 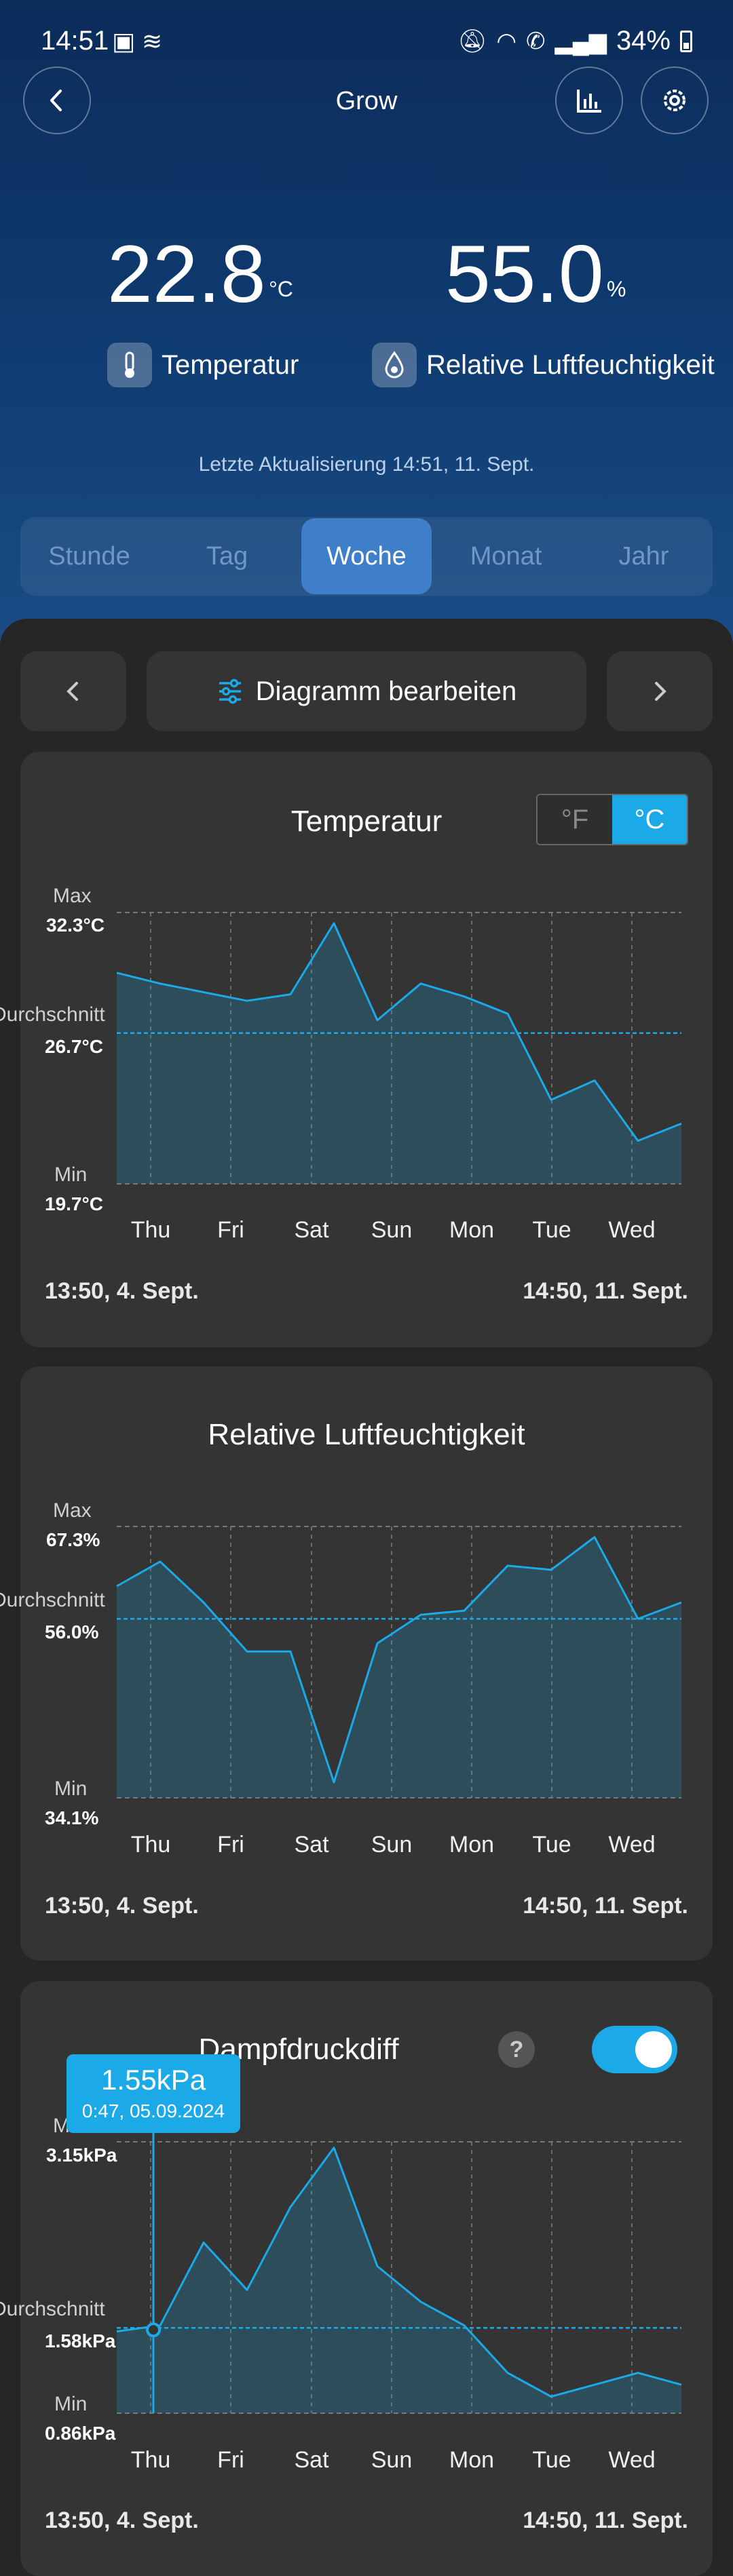 What do you see at coordinates (129, 365) in the screenshot?
I see `thermometer-icon` at bounding box center [129, 365].